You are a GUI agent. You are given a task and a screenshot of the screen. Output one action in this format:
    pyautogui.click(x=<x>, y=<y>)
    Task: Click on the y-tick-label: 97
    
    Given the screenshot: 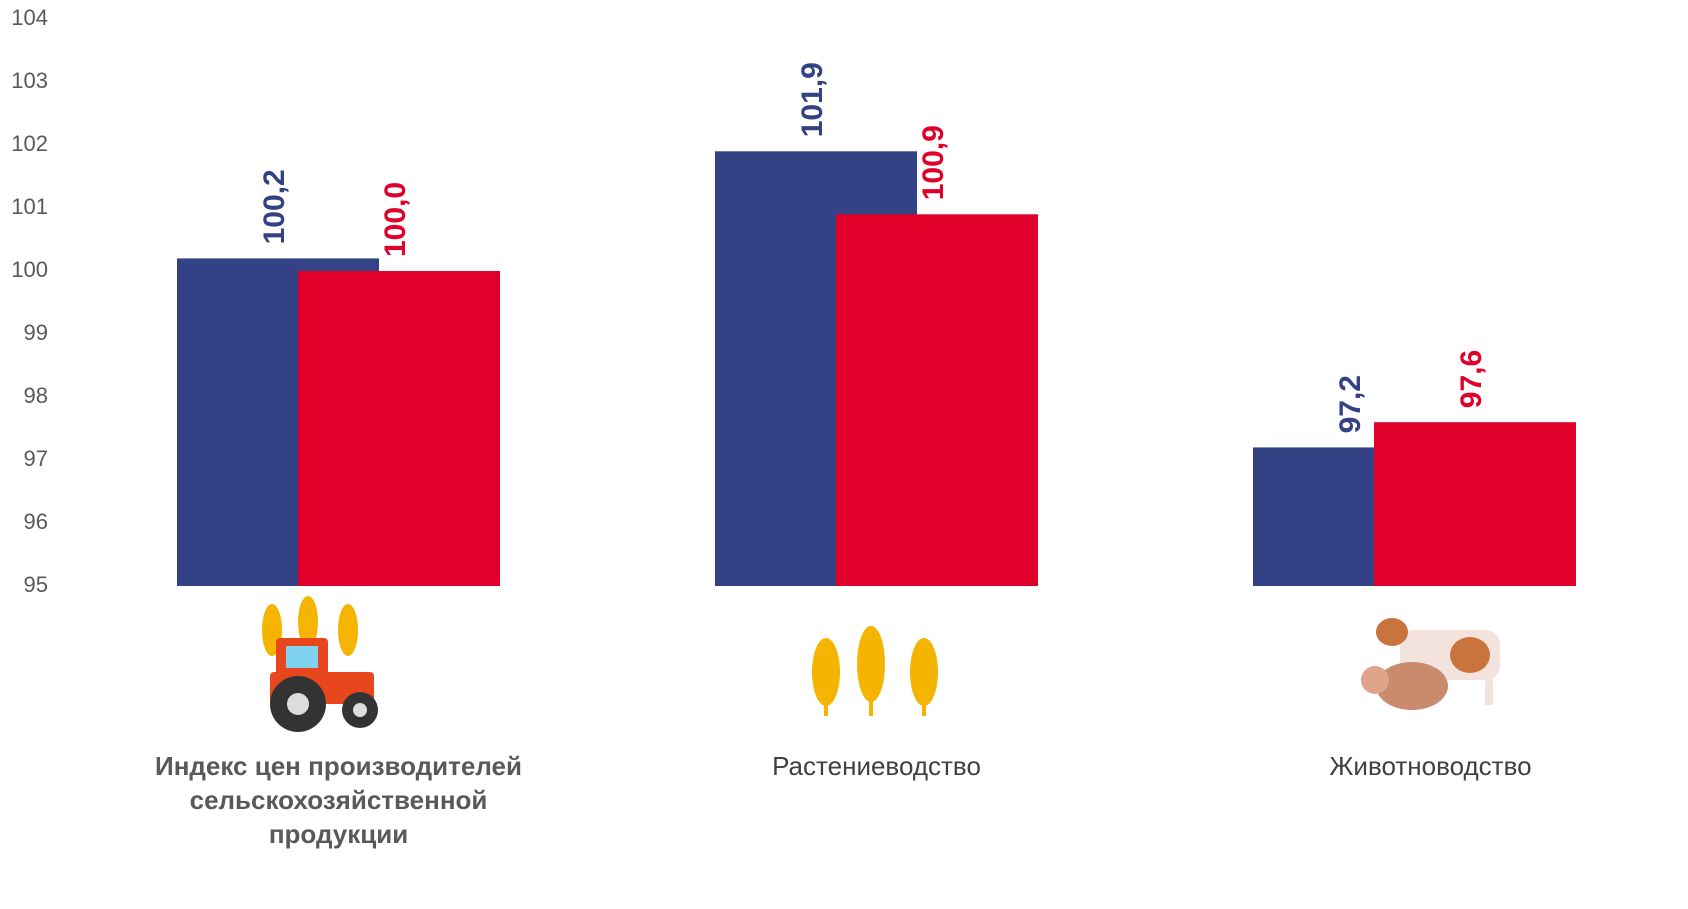 What is the action you would take?
    pyautogui.click(x=36, y=458)
    